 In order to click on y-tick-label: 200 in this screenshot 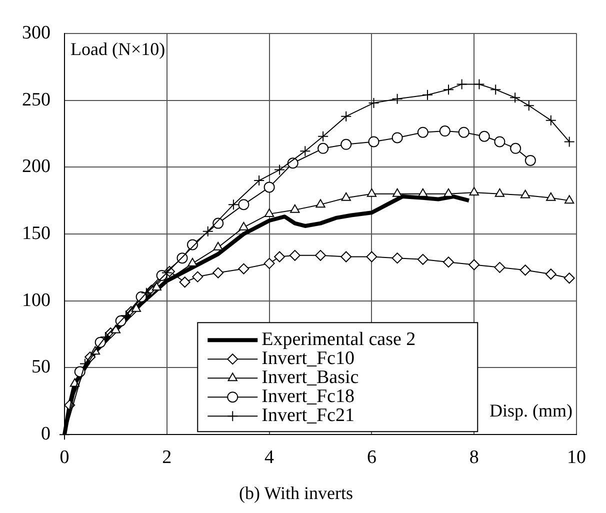, I will do `click(36, 167)`.